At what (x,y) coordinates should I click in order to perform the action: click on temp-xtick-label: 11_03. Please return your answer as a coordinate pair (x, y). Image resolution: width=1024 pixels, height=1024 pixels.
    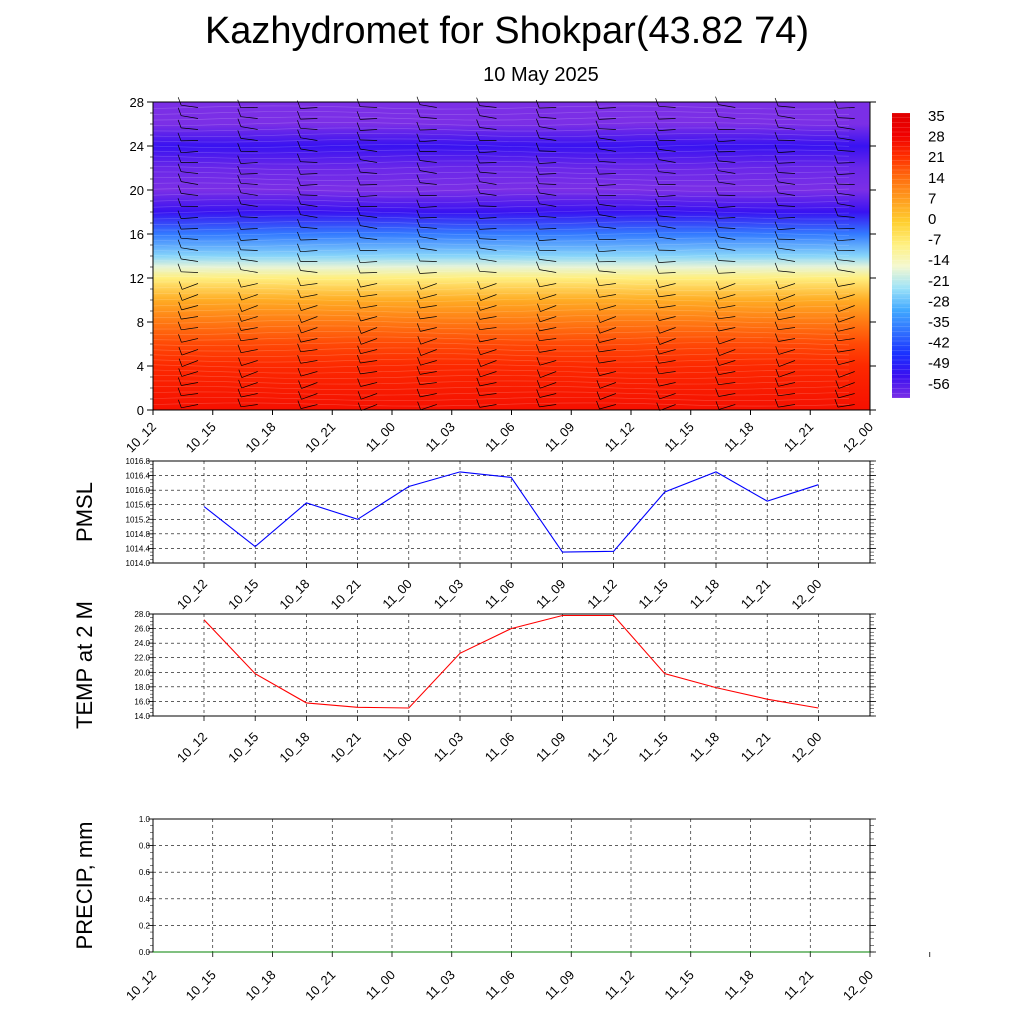
    Looking at the image, I should click on (448, 746).